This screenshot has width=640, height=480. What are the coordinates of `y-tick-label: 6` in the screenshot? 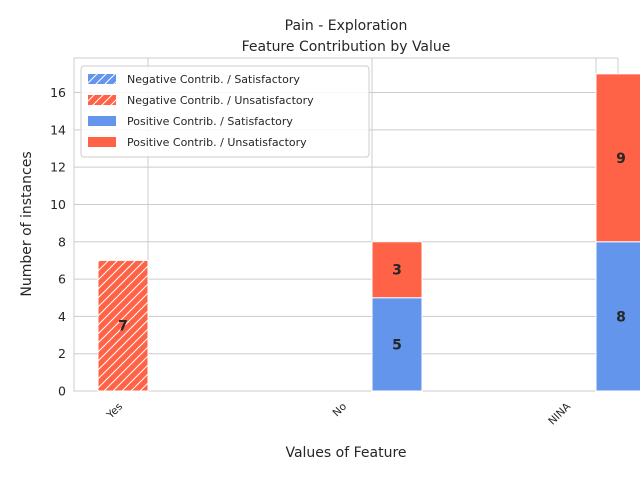 It's located at (62, 279).